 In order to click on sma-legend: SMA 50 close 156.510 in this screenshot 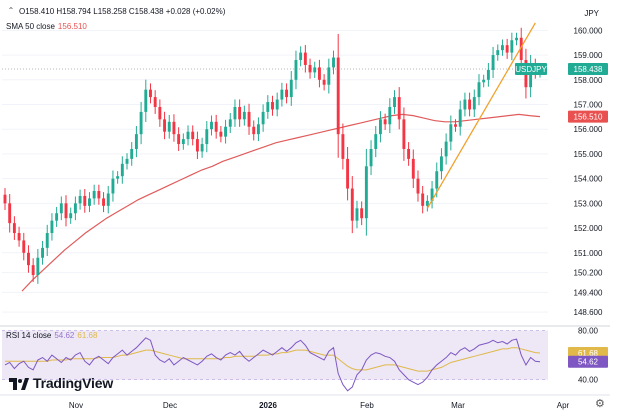, I will do `click(46, 26)`.